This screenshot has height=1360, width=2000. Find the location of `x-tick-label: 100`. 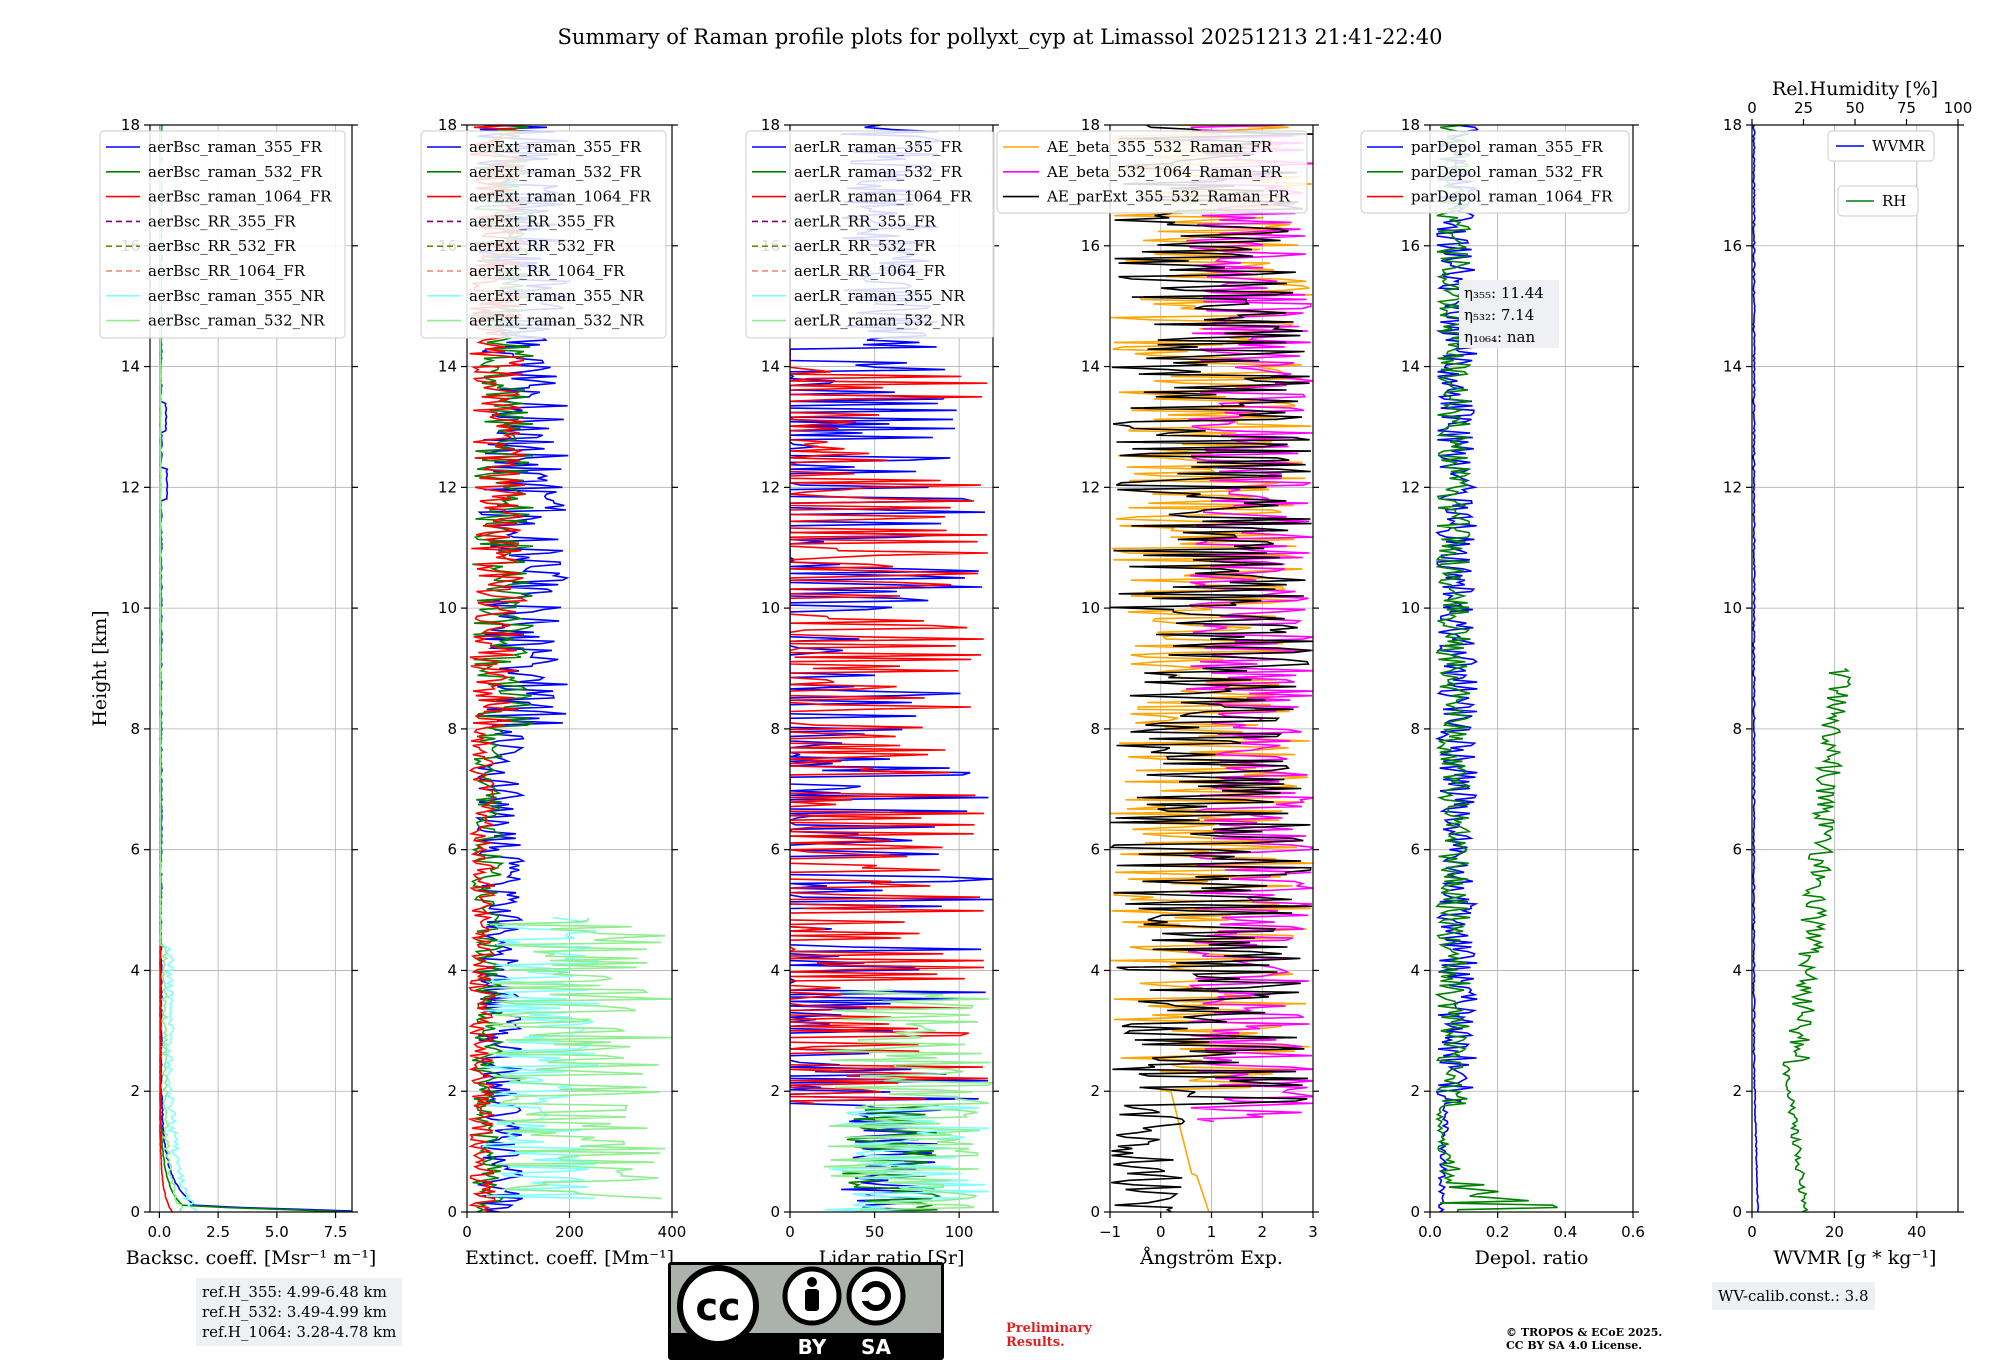

x-tick-label: 100 is located at coordinates (959, 1232).